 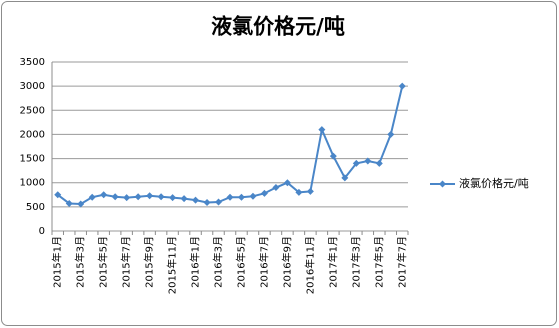 What do you see at coordinates (42, 231) in the screenshot?
I see `y-tick-label: 0` at bounding box center [42, 231].